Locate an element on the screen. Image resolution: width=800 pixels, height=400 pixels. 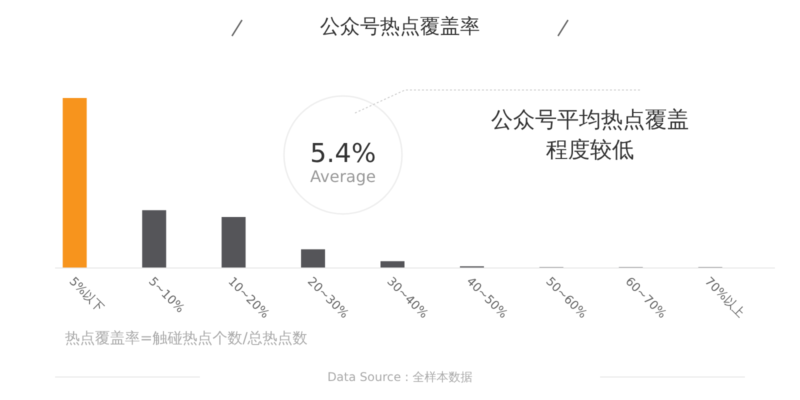
source-note: Data Source : 全样本数据 is located at coordinates (400, 377).